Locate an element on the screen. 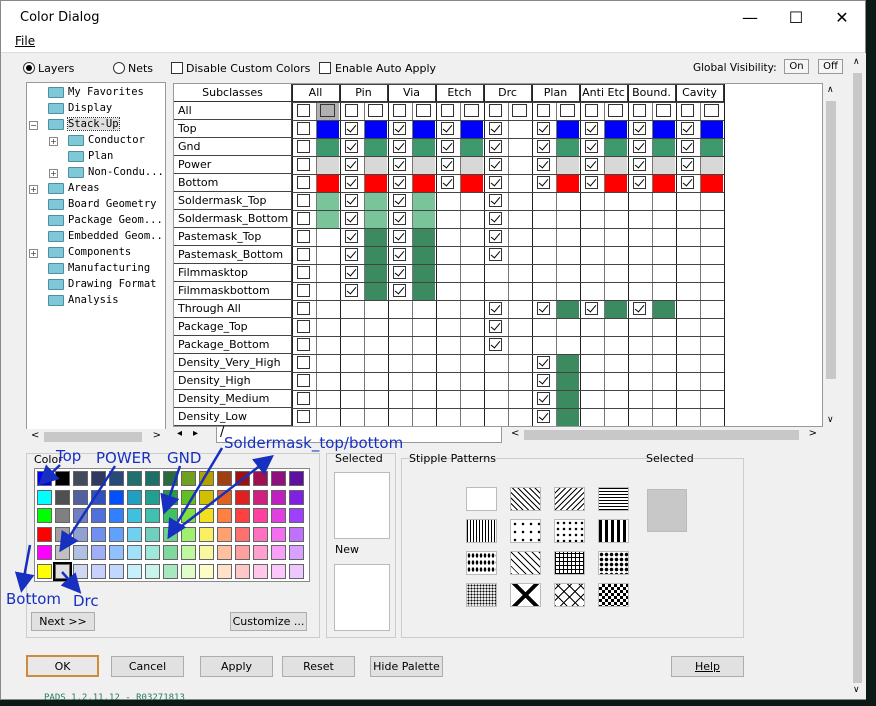  grid-row-label: Density_High is located at coordinates (233, 381).